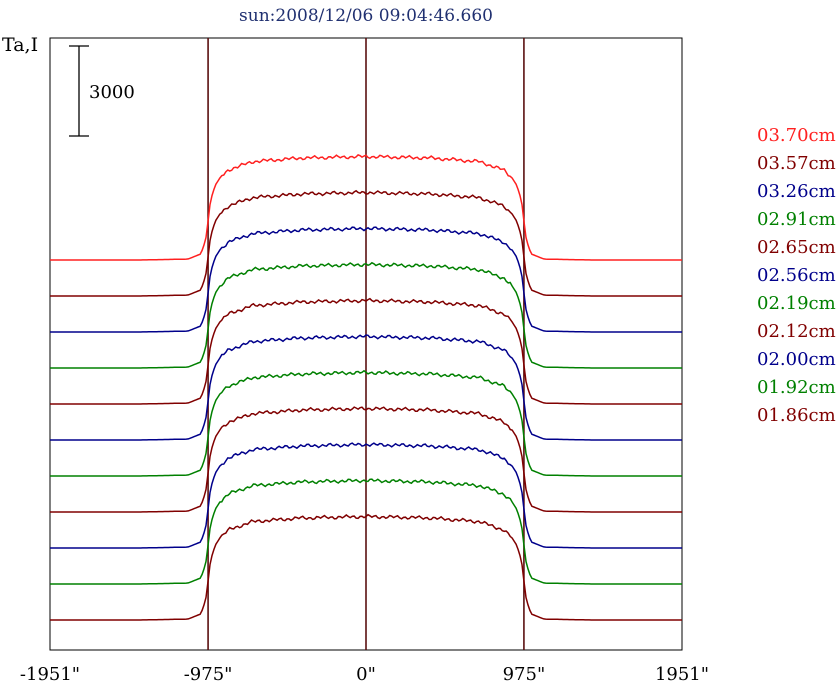  What do you see at coordinates (796, 387) in the screenshot?
I see `legend-entry-01-92cm: 01.92cm` at bounding box center [796, 387].